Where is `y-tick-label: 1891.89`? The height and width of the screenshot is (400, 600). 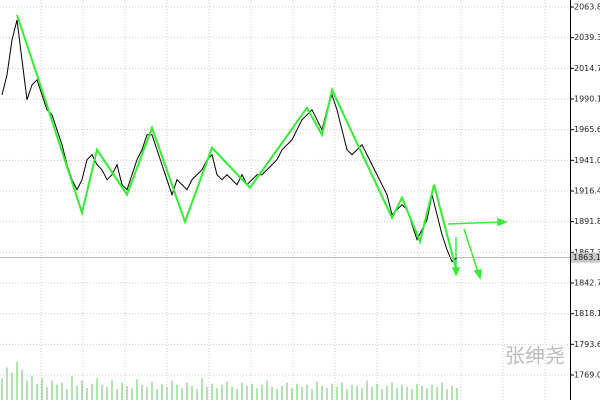 y-tick-label: 1891.89 is located at coordinates (587, 221).